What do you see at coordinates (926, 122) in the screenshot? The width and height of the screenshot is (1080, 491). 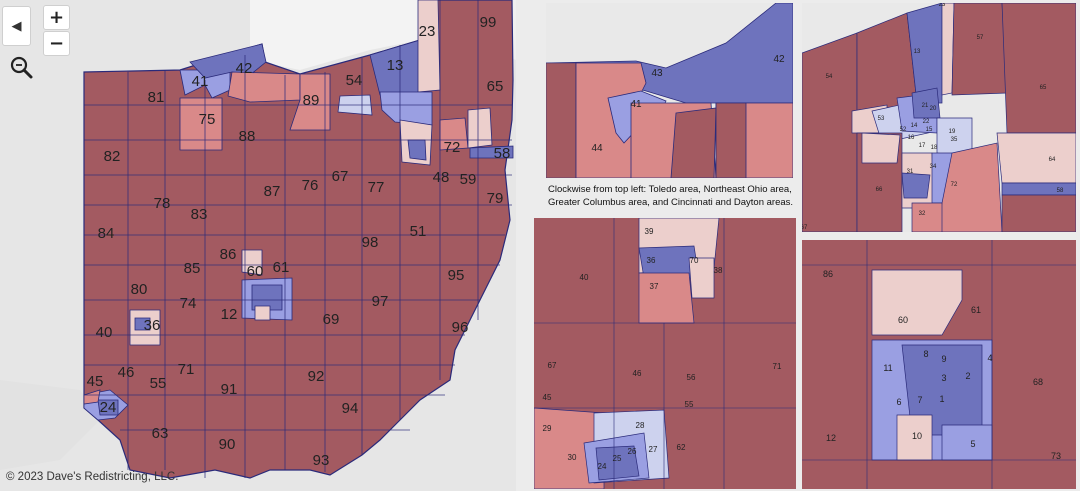 I see `ne-label-22: 22` at bounding box center [926, 122].